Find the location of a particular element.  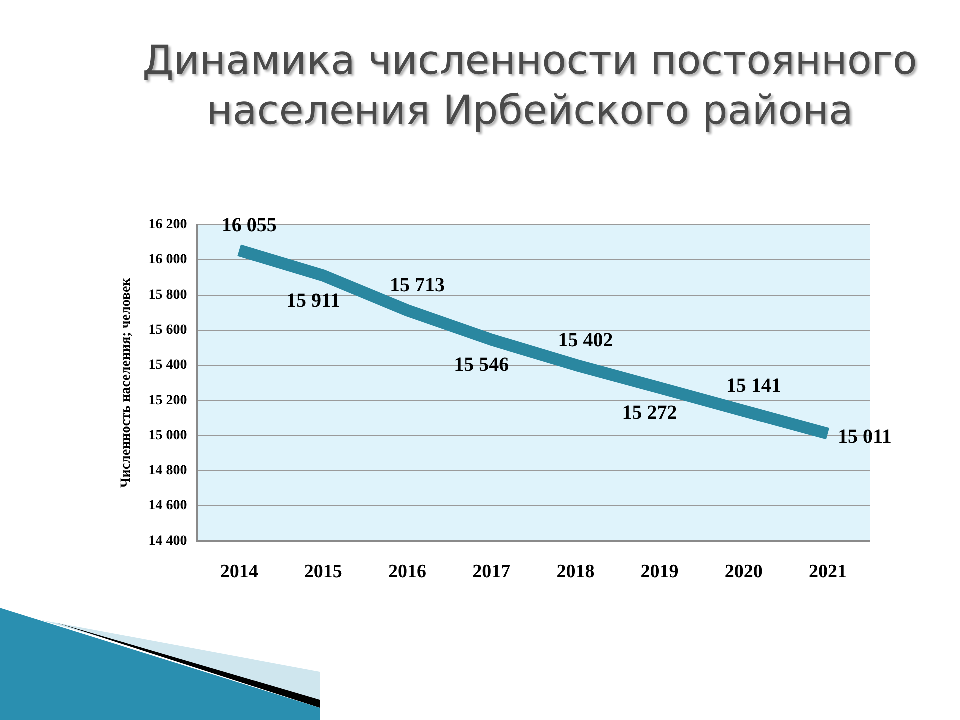

x-tick-label: 2019 is located at coordinates (659, 572).